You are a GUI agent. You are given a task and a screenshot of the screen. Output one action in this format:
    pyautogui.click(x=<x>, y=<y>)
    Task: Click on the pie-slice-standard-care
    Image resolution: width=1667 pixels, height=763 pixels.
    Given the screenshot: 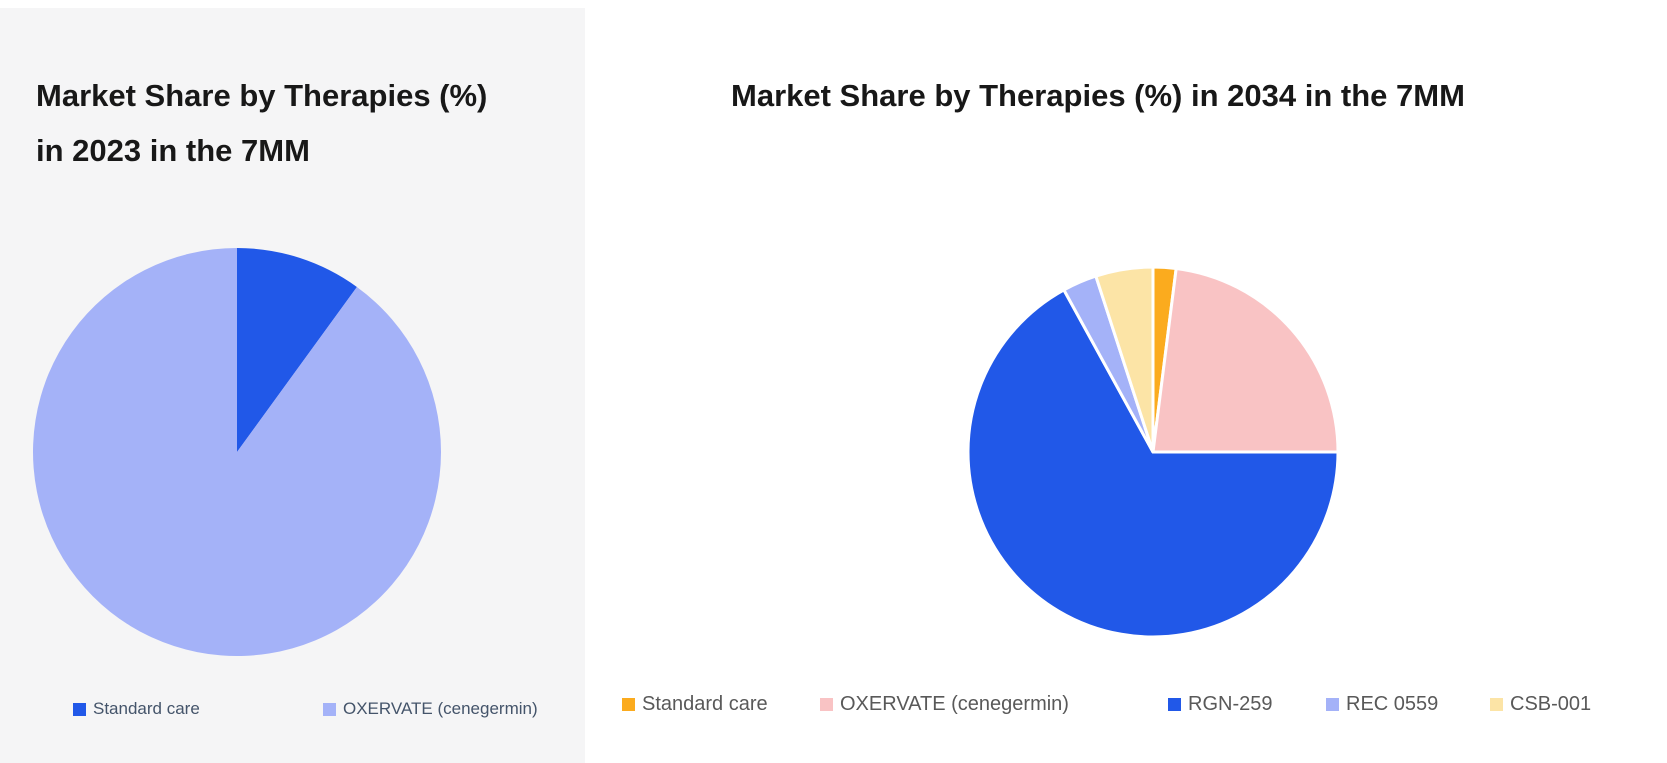 What is the action you would take?
    pyautogui.click(x=297, y=350)
    